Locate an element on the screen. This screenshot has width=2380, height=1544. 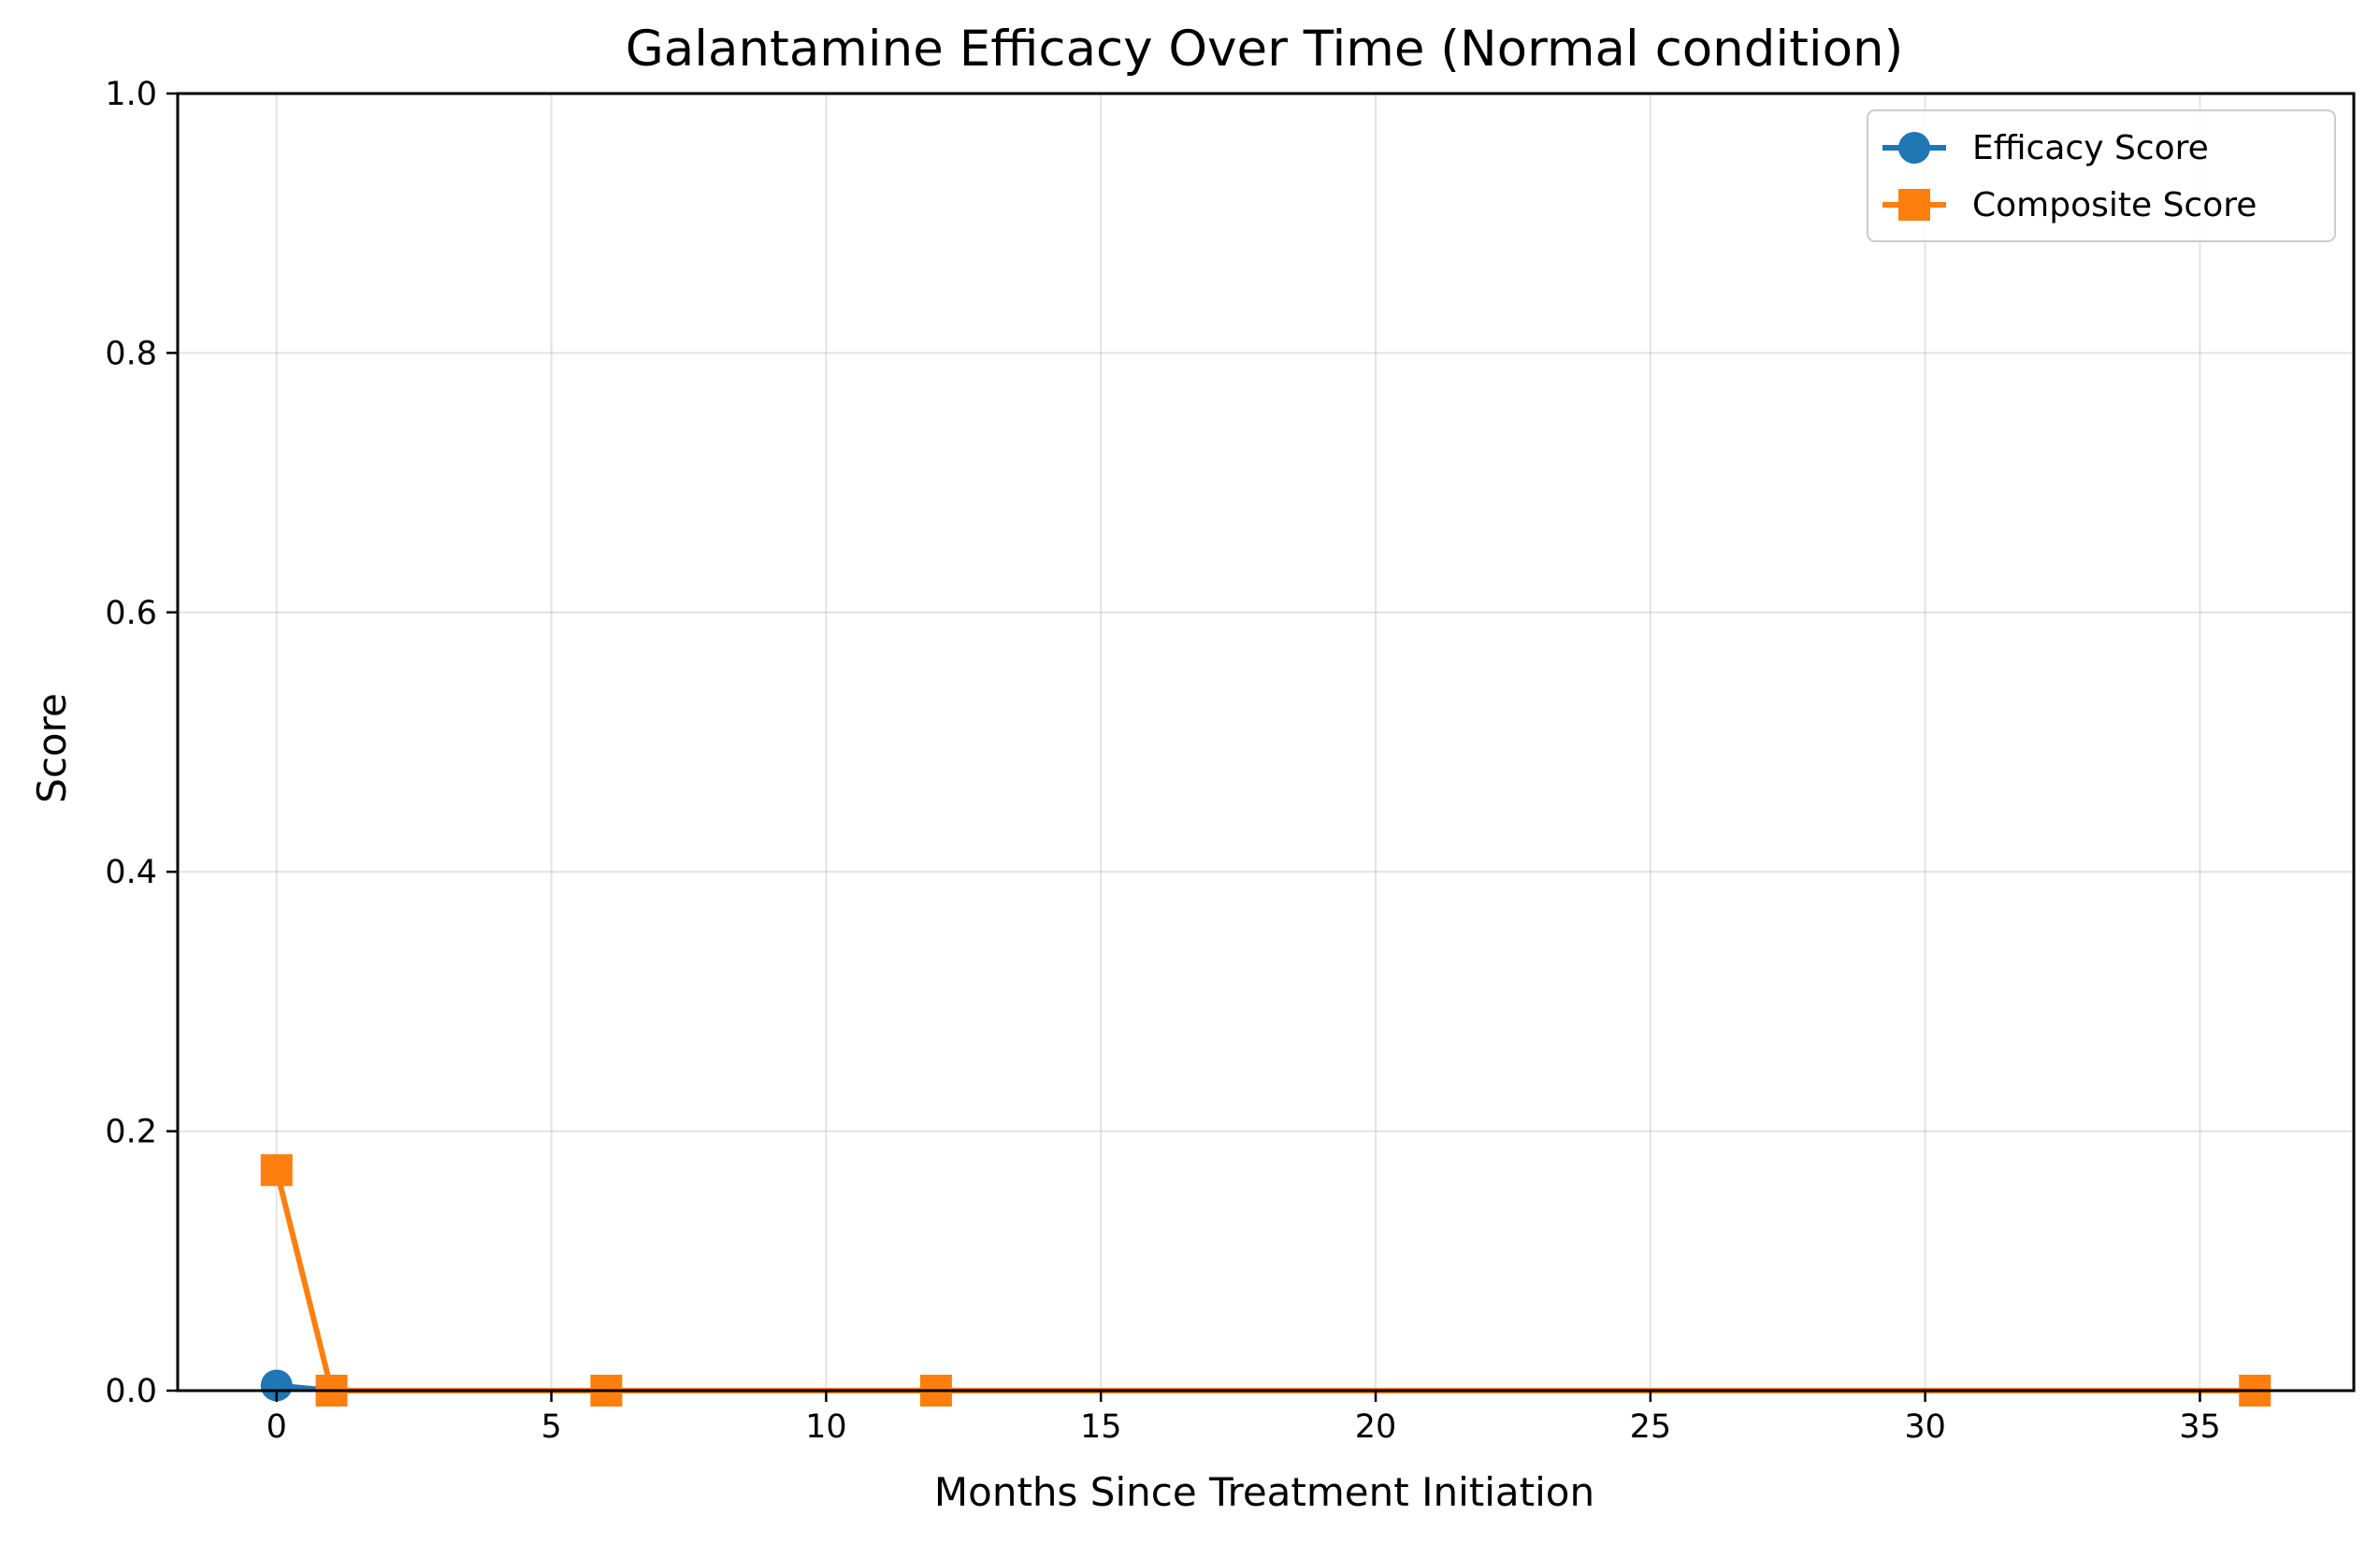
y-tick-label: 0.0 is located at coordinates (131, 1391).